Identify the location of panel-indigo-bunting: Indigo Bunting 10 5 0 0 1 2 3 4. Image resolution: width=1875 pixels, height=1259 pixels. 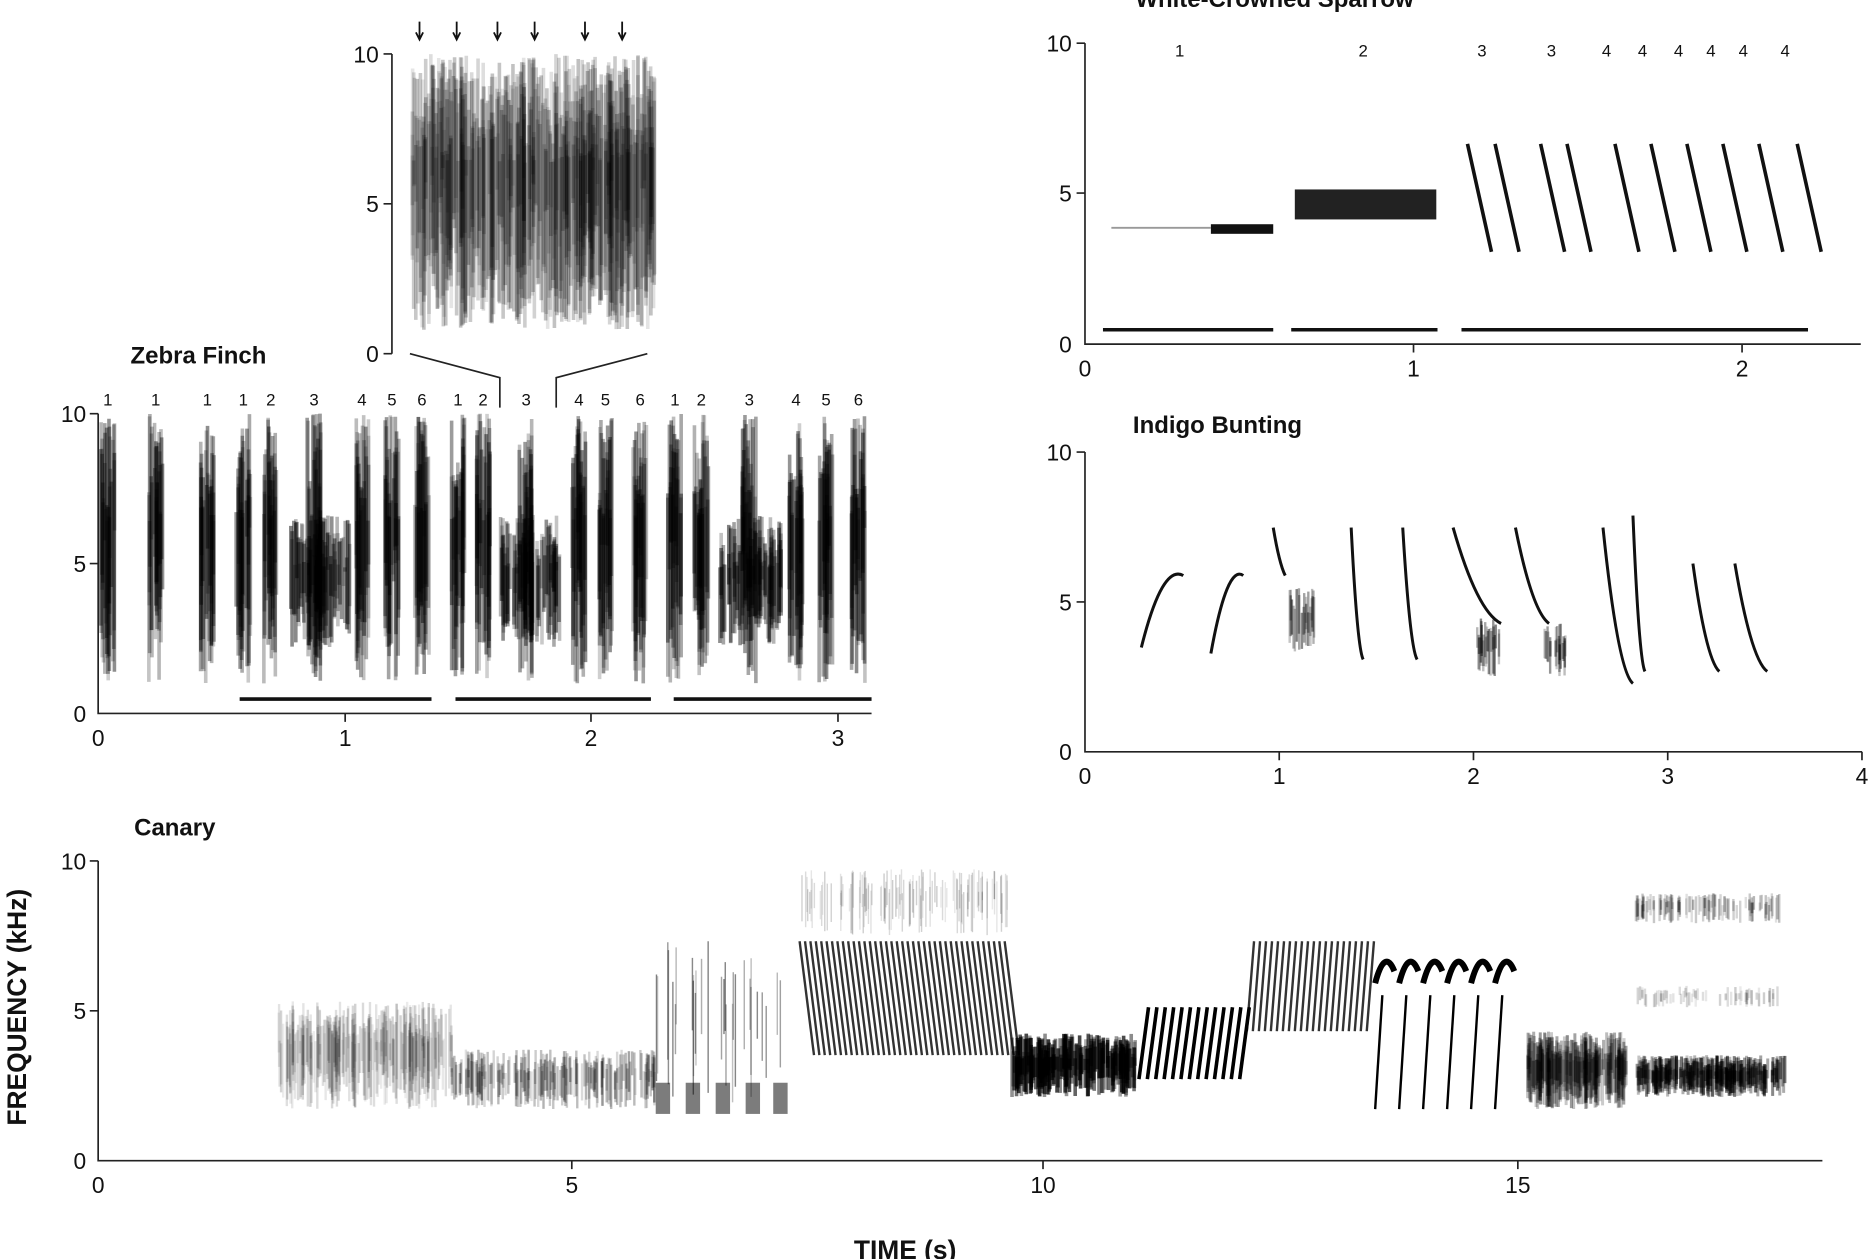
(1457, 600).